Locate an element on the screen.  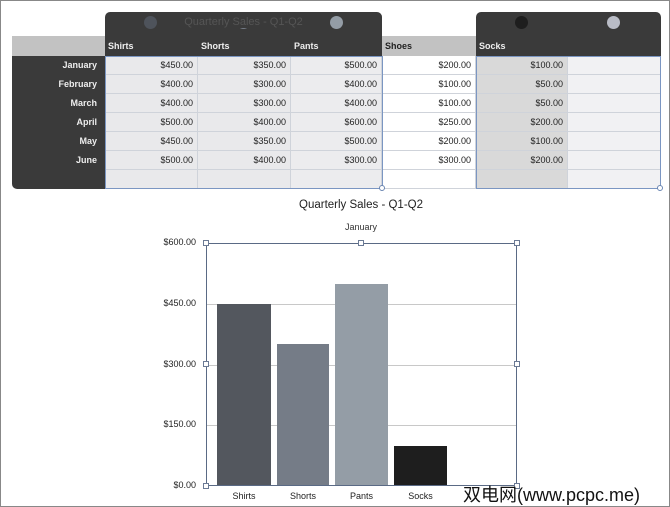
socks-column-header is located at coordinates (568, 34).